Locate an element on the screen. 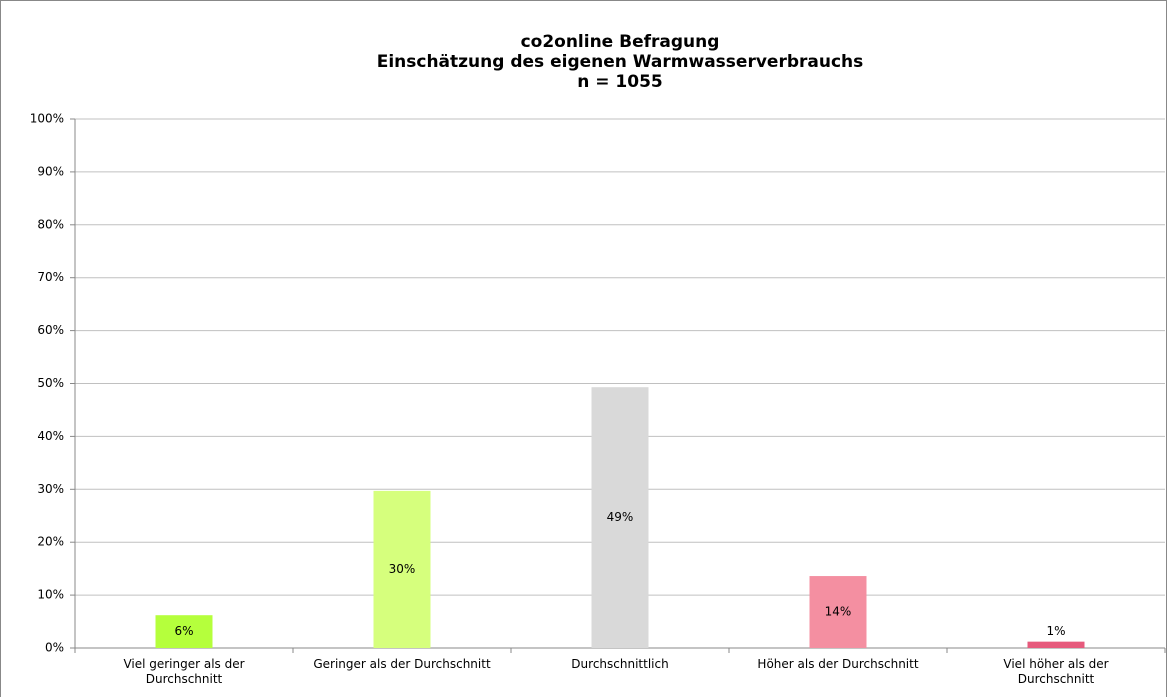 The width and height of the screenshot is (1167, 697). y-tick-label: 60% is located at coordinates (50, 330).